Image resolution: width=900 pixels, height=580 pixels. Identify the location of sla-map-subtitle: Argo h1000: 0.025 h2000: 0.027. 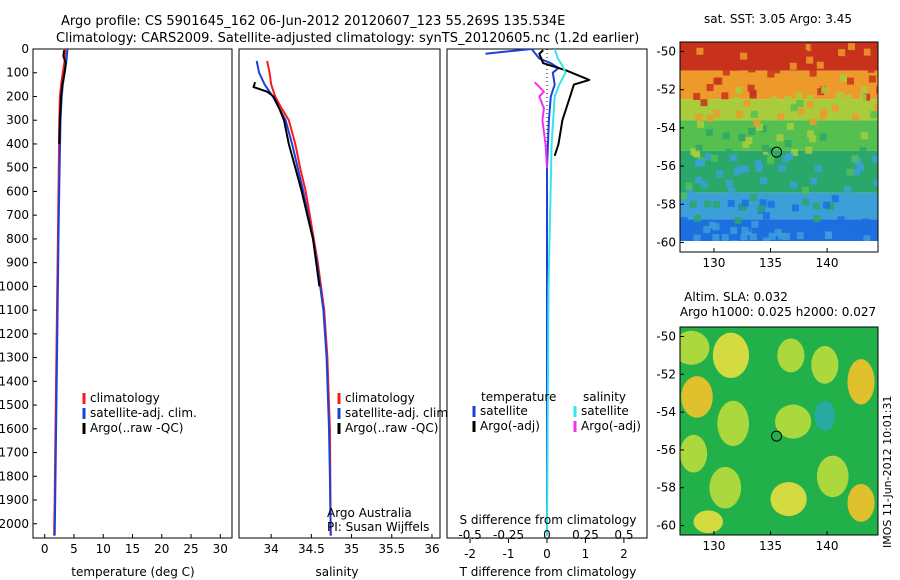
(778, 312).